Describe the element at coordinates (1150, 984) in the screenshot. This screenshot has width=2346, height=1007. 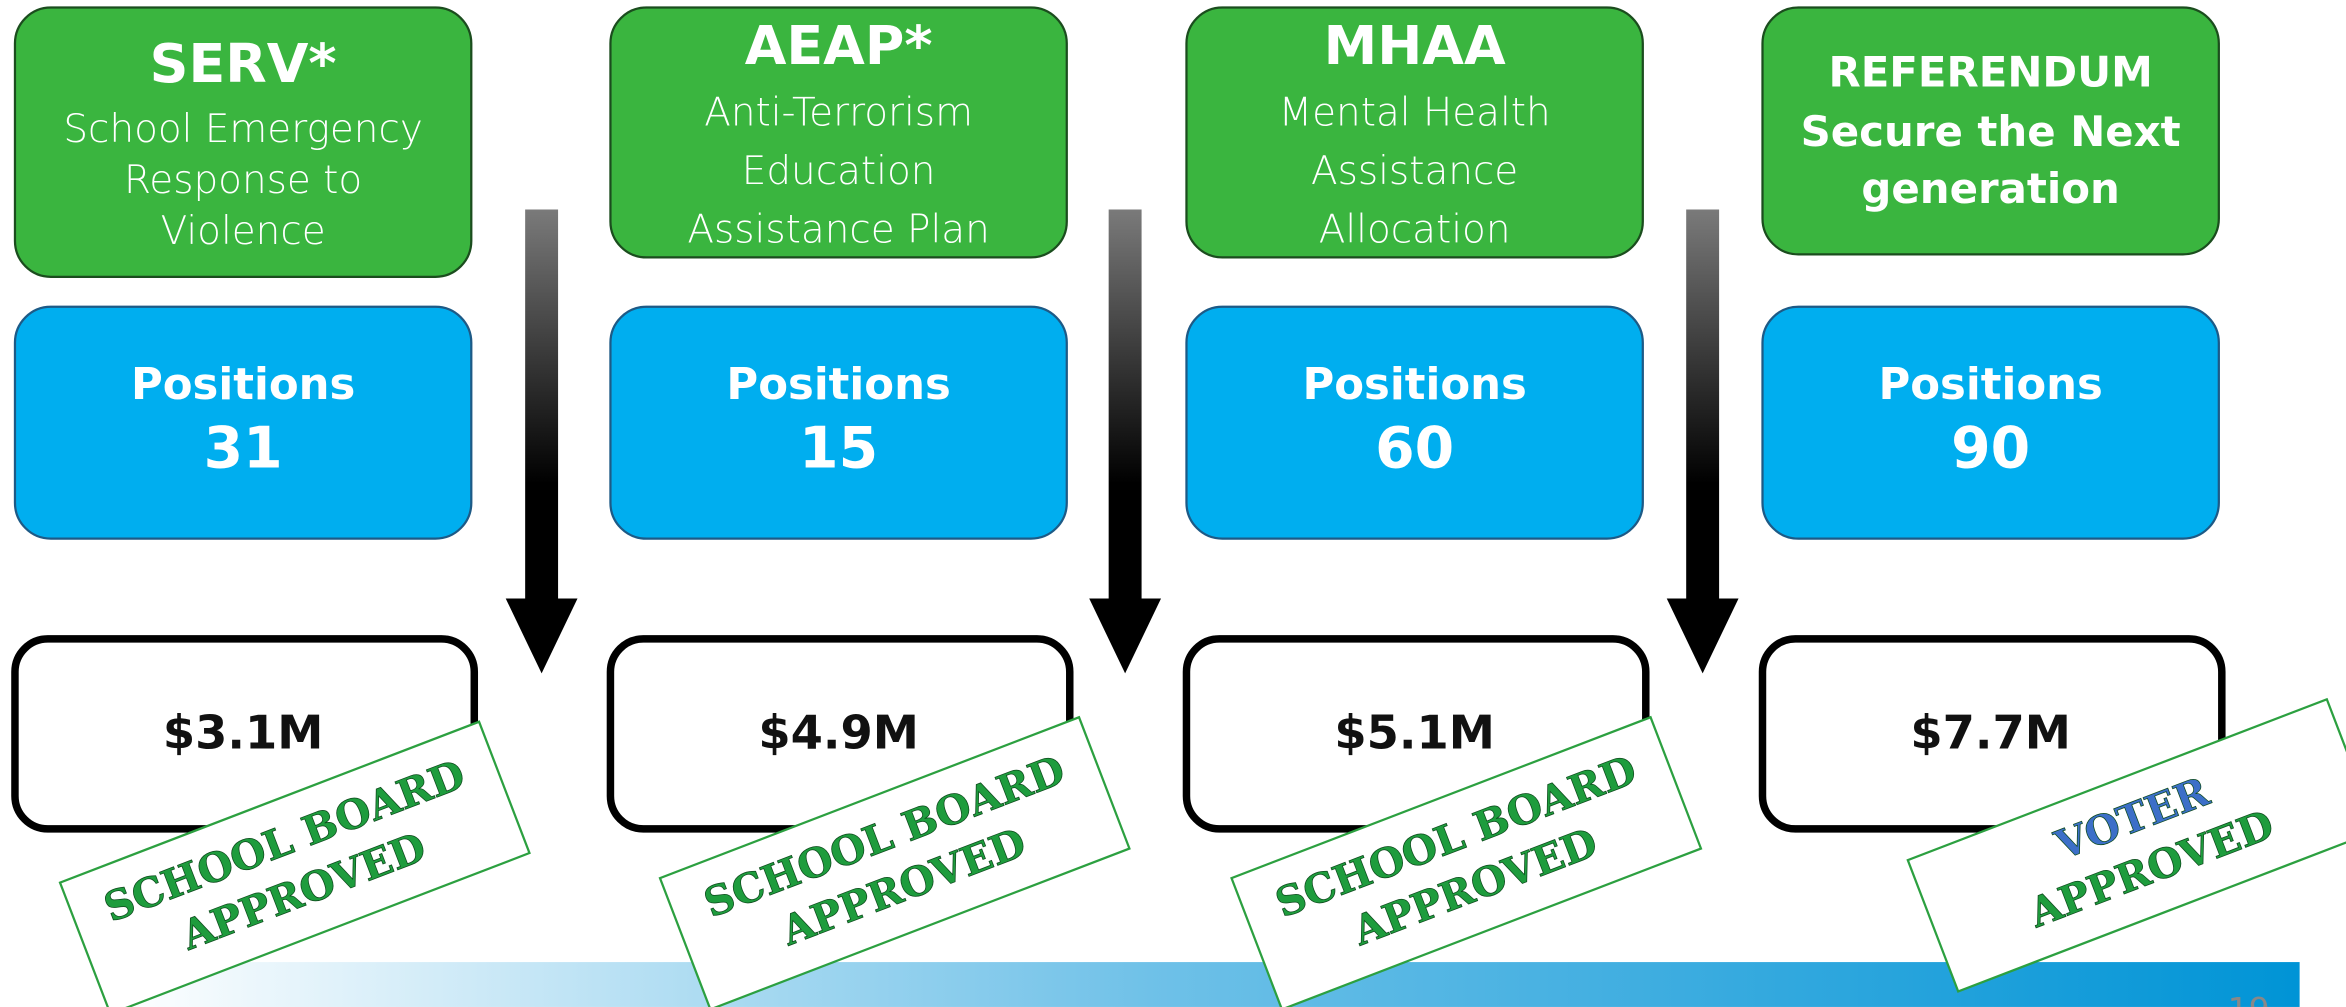
I see `footer-bar` at that location.